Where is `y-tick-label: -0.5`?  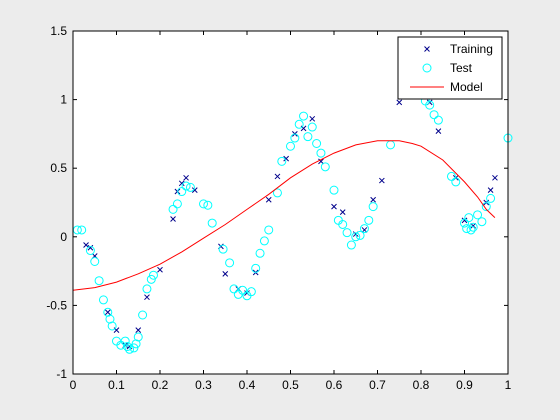
y-tick-label: -0.5 is located at coordinates (56, 305).